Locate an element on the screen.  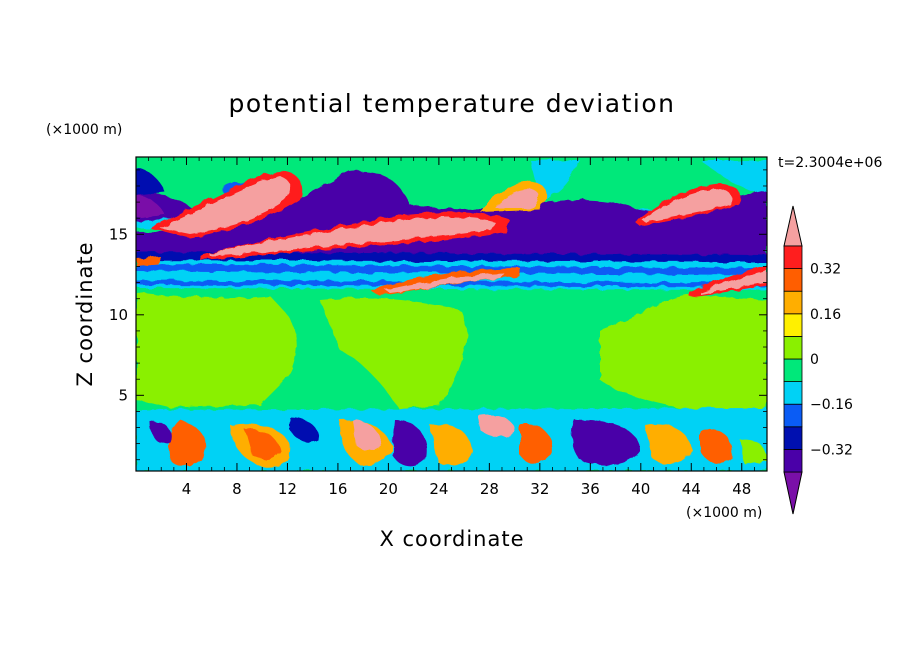
colorbar-label: 0 is located at coordinates (814, 360).